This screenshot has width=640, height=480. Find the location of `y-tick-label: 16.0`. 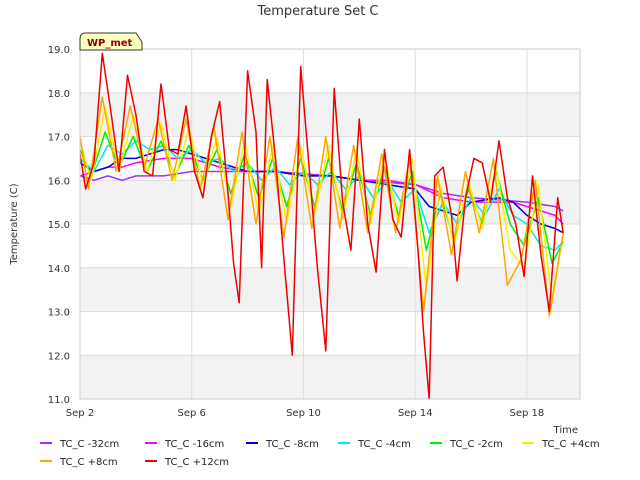

y-tick-label: 16.0 is located at coordinates (59, 181).